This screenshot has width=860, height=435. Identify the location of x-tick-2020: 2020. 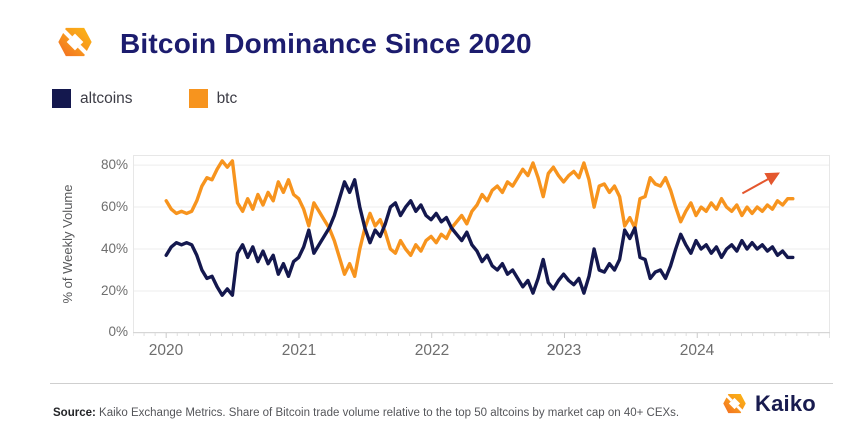
(166, 350).